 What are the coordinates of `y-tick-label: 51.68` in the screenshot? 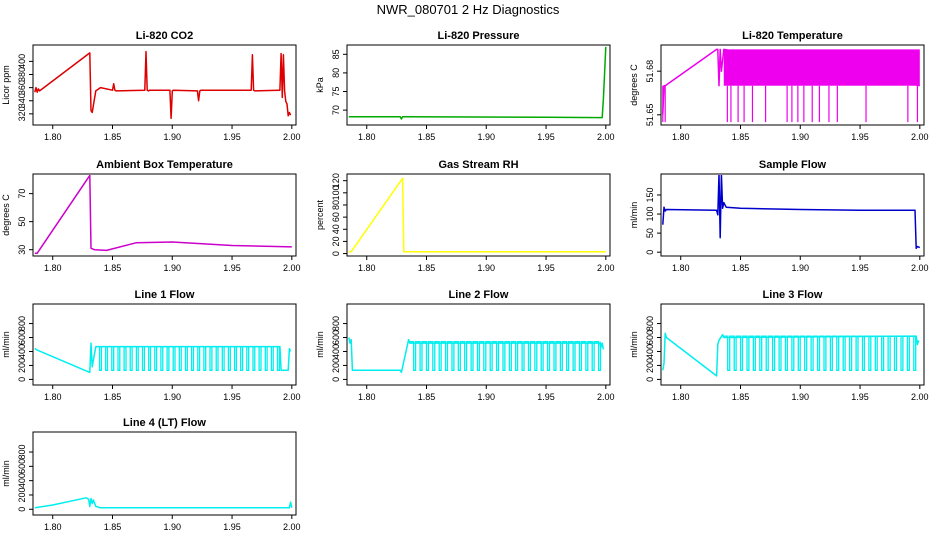 It's located at (650, 71).